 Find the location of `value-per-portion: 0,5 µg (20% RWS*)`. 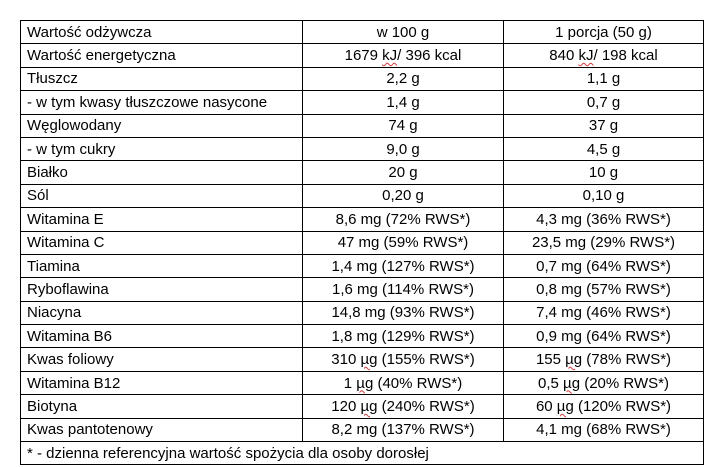

value-per-portion: 0,5 µg (20% RWS*) is located at coordinates (603, 383).